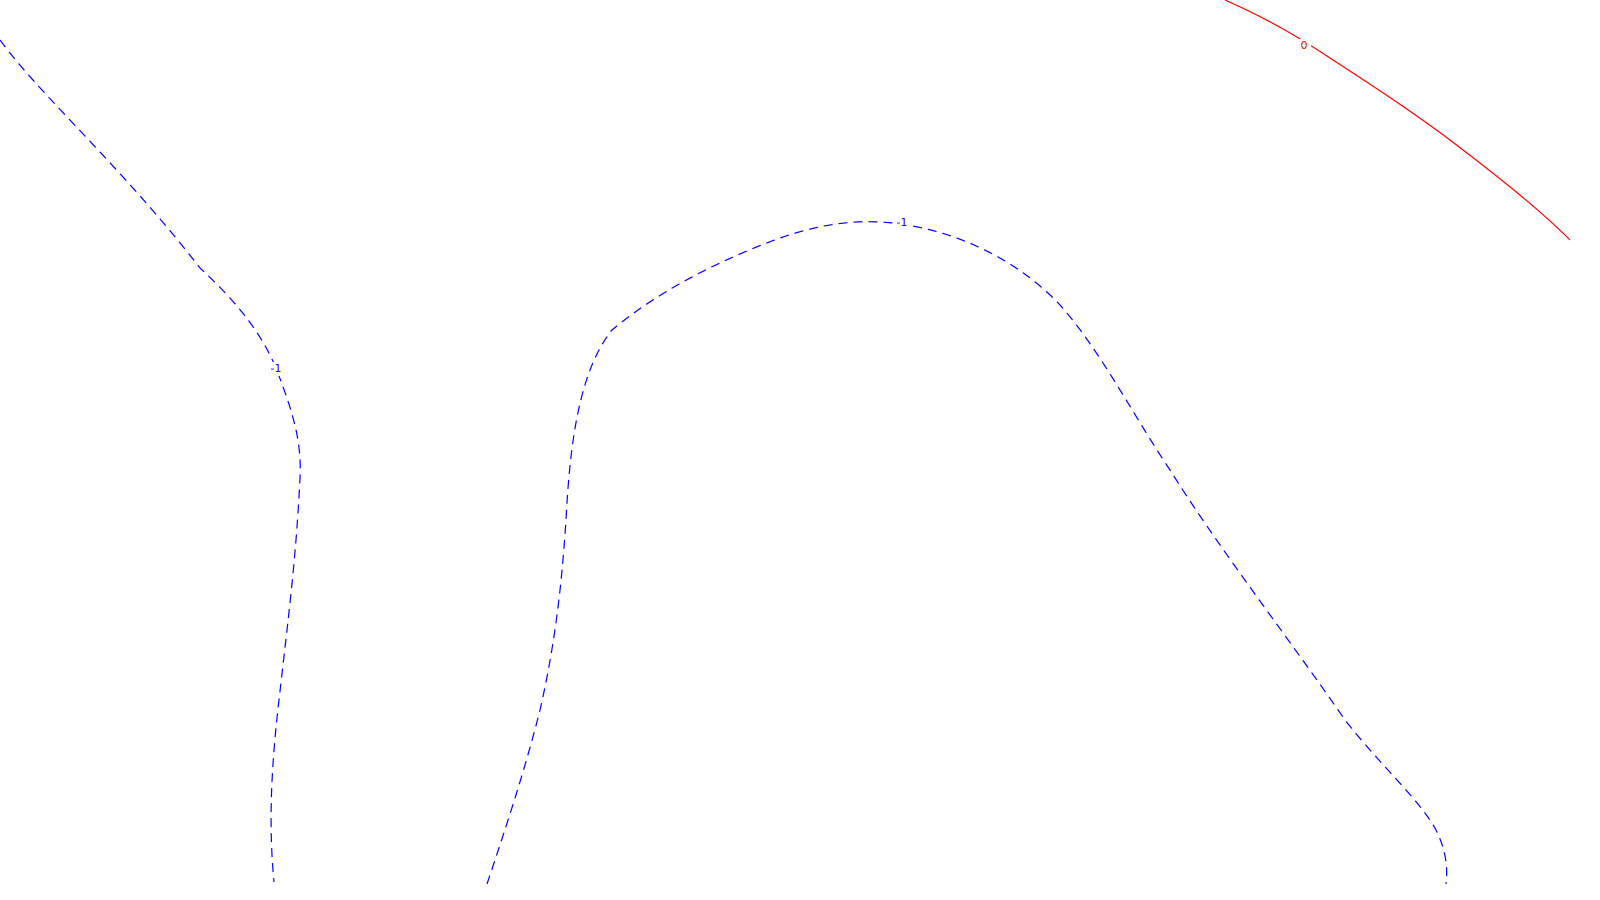 The image size is (1600, 900). Describe the element at coordinates (1397, 120) in the screenshot. I see `contour-line-zero` at that location.